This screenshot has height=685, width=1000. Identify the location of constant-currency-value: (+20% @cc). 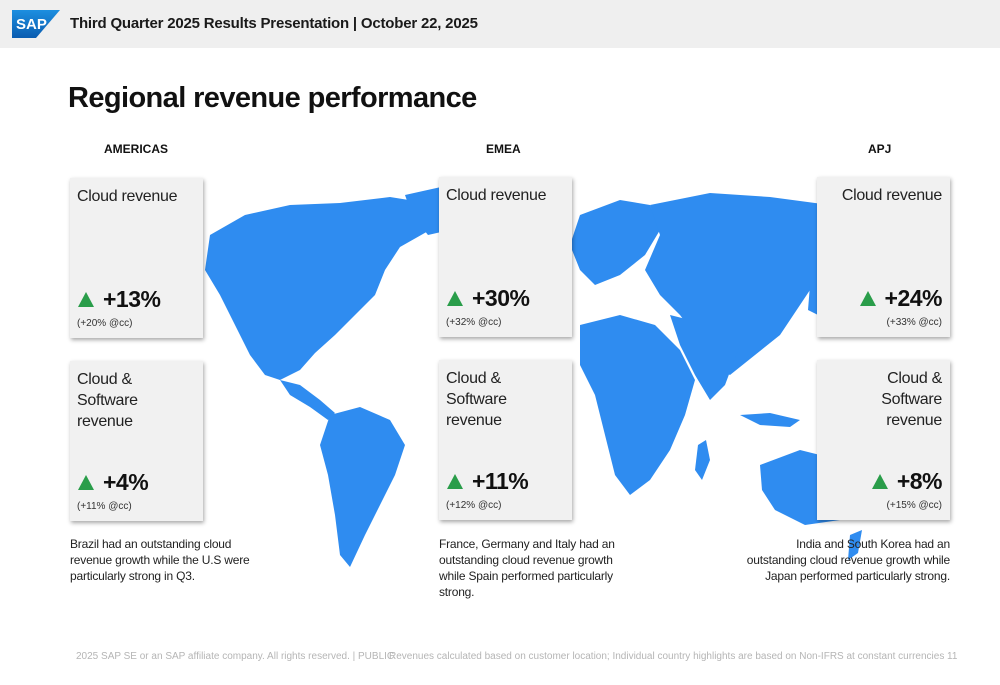
(105, 323).